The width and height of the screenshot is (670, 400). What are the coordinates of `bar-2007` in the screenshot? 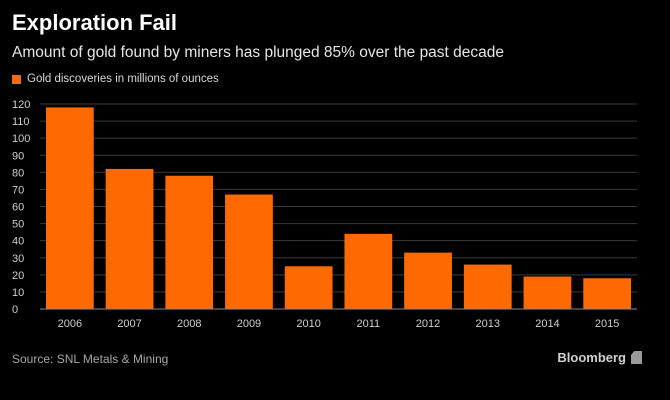 It's located at (129, 238).